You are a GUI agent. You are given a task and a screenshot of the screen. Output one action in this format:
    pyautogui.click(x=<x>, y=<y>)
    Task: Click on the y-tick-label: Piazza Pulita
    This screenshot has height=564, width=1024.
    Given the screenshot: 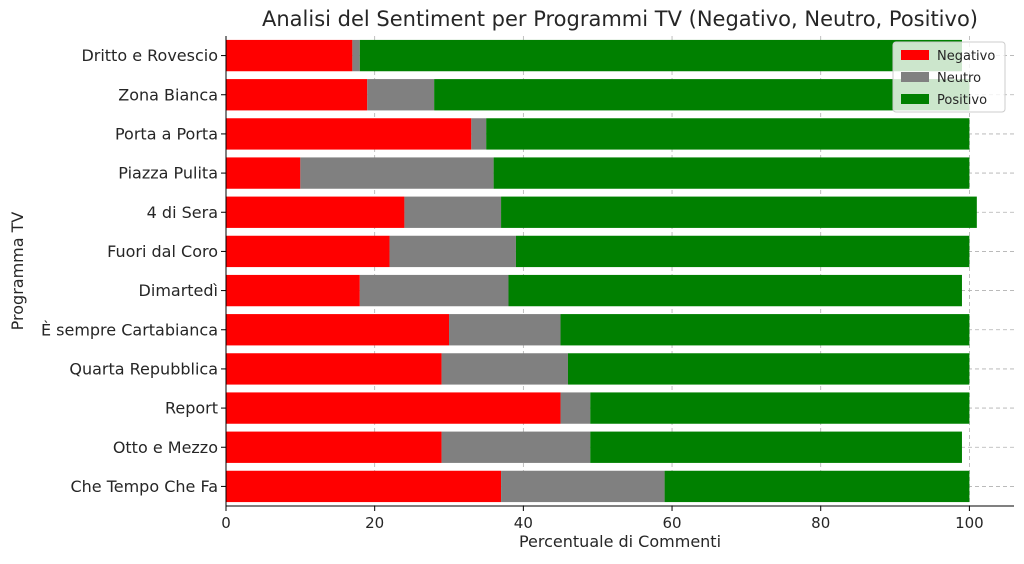 What is the action you would take?
    pyautogui.click(x=168, y=173)
    